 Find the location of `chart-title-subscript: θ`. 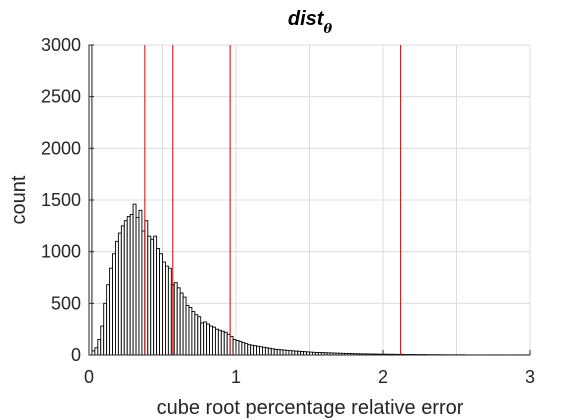

chart-title-subscript: θ is located at coordinates (327, 29).